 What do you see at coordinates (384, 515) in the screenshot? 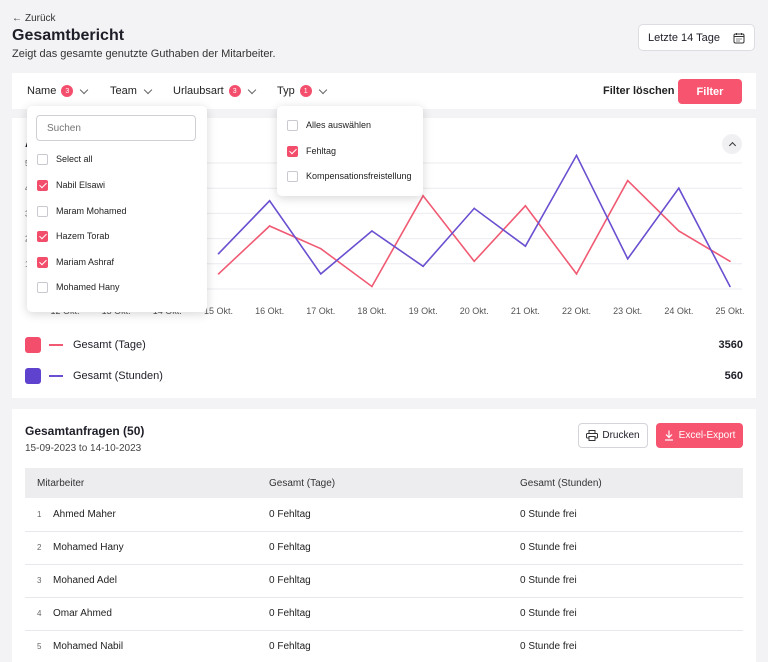
I see `table-row: 1 Ahmed Maher 0 Fehltag 0 Stunde frei` at bounding box center [384, 515].